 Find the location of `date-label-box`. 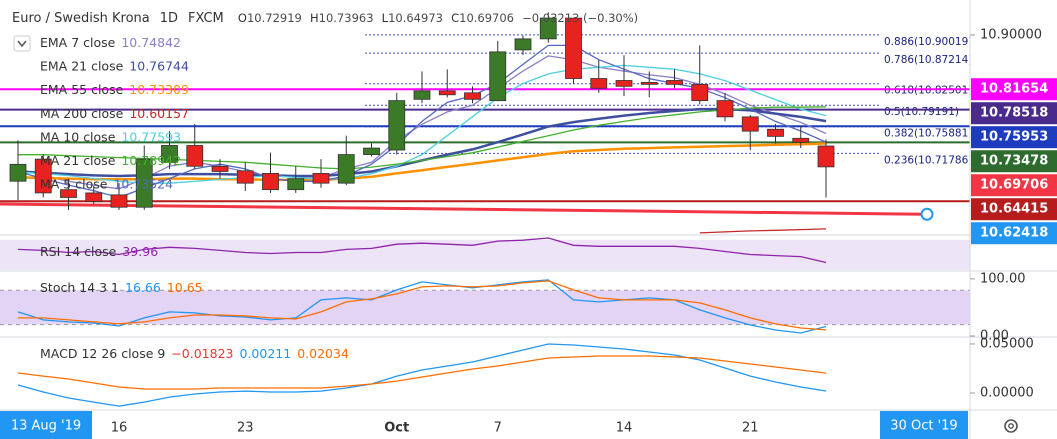

date-label-box is located at coordinates (924, 425).